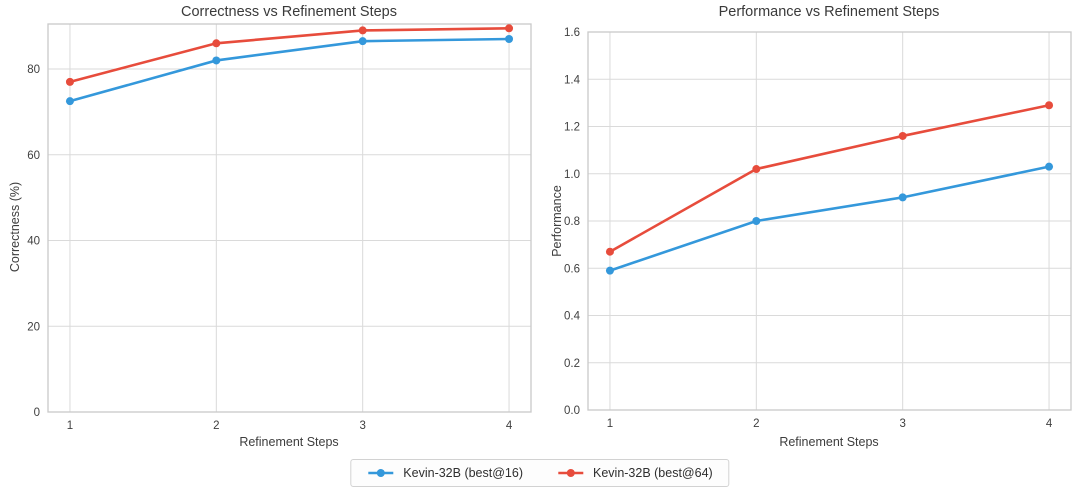 The height and width of the screenshot is (491, 1080). I want to click on y-tick-label: 0.8, so click(572, 222).